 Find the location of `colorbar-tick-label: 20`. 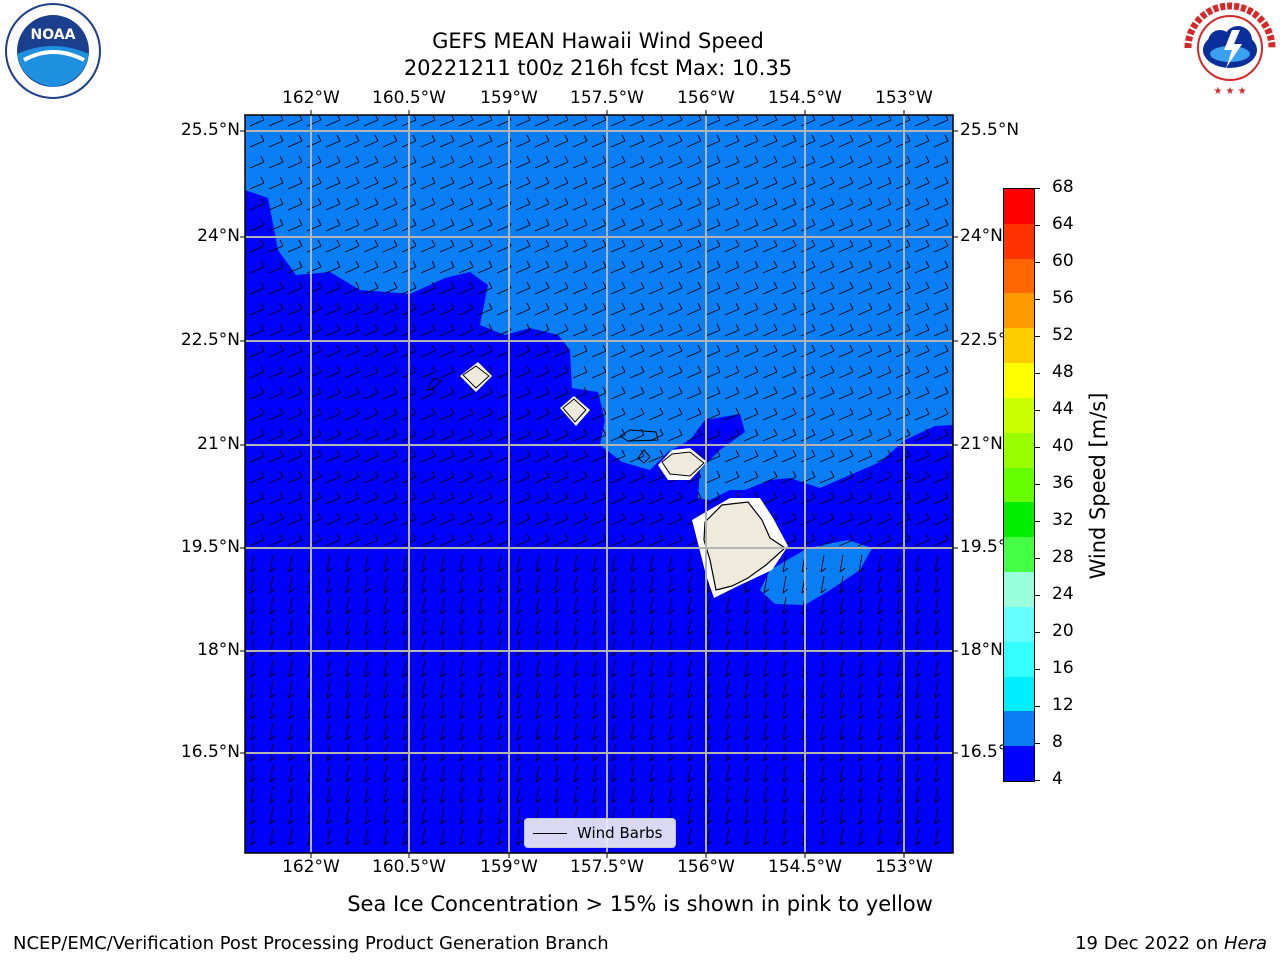

colorbar-tick-label: 20 is located at coordinates (1063, 631).